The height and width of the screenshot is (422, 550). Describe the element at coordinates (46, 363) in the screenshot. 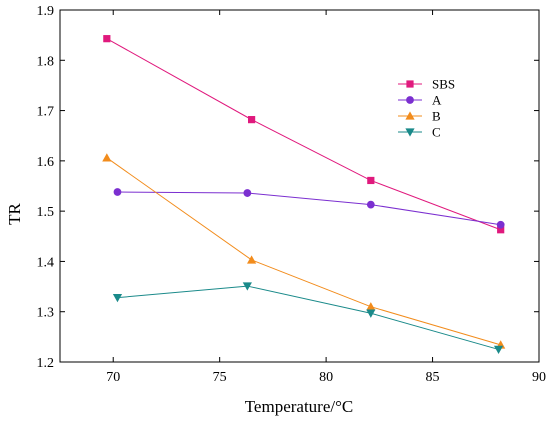

I see `y-tick-label: 1.2` at that location.